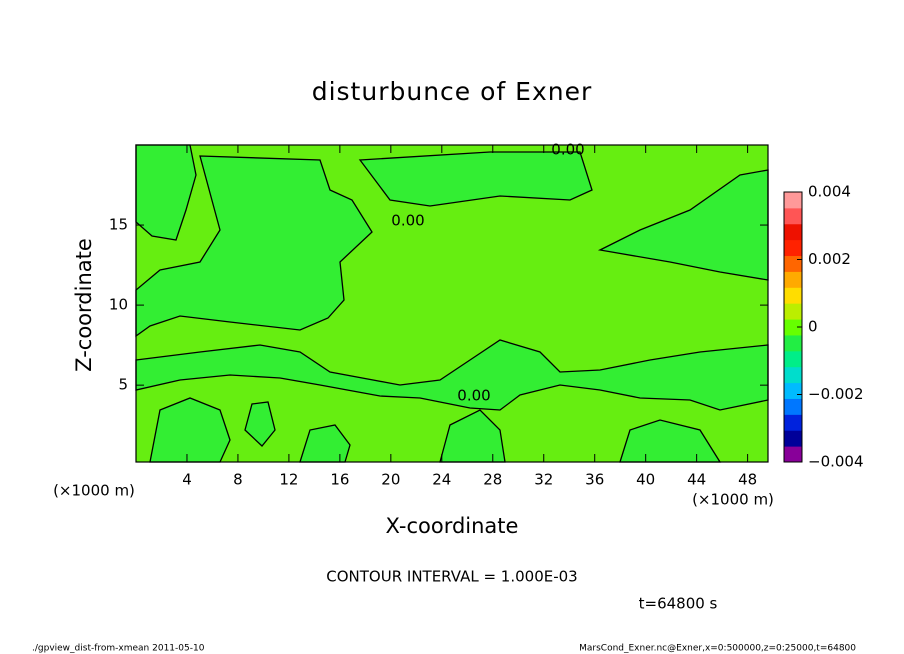 Image resolution: width=904 pixels, height=654 pixels. Describe the element at coordinates (452, 91) in the screenshot. I see `chart-title: disturbunce of Exner` at that location.